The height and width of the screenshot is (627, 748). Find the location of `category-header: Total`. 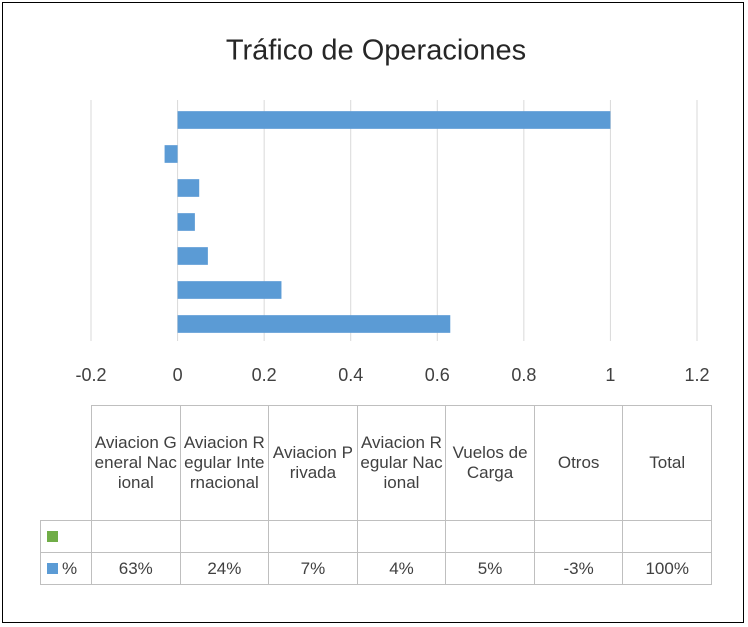

category-header: Total is located at coordinates (667, 463).